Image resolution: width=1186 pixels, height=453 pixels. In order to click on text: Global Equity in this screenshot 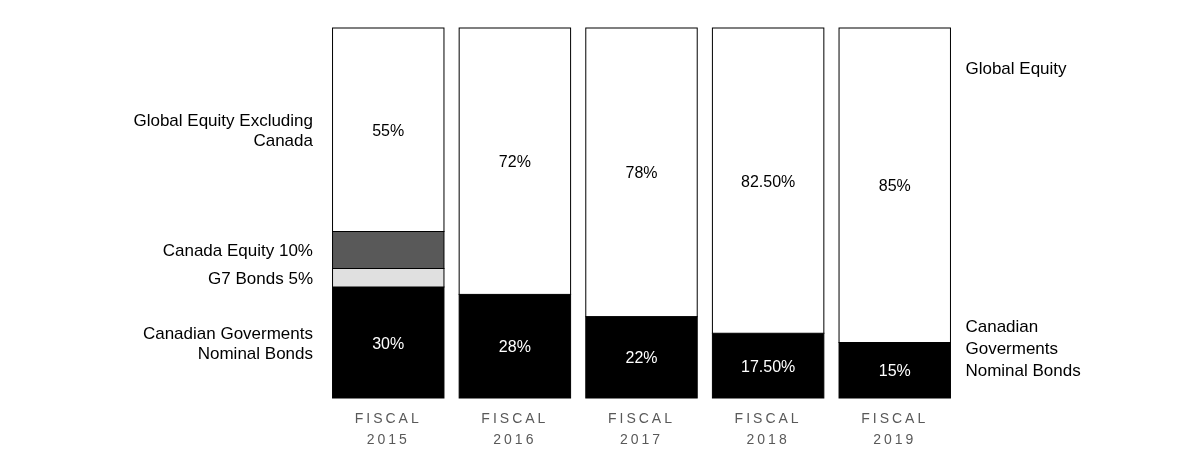, I will do `click(1016, 68)`.